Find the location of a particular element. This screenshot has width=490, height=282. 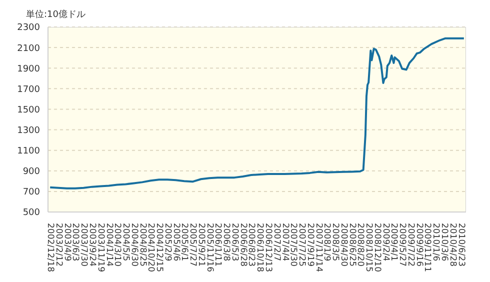

x-tick-label: 2004/6/30 is located at coordinates (133, 245).